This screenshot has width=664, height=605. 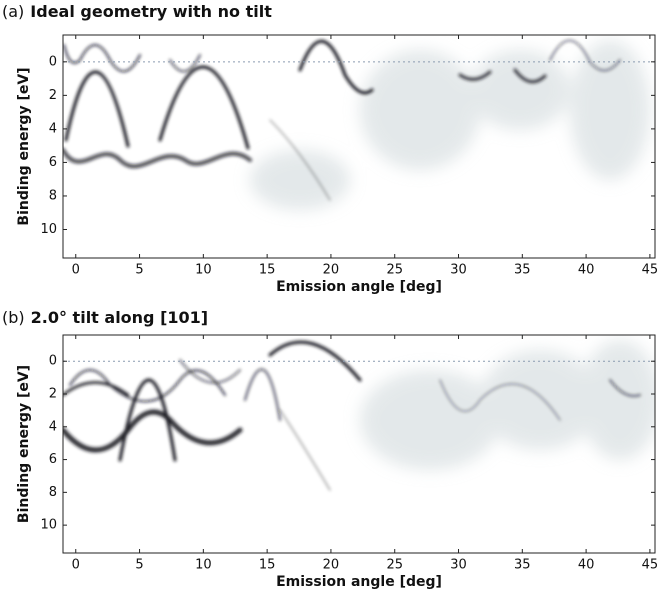 I want to click on panel-title: (a) Ideal geometry with no tilt, so click(x=137, y=11).